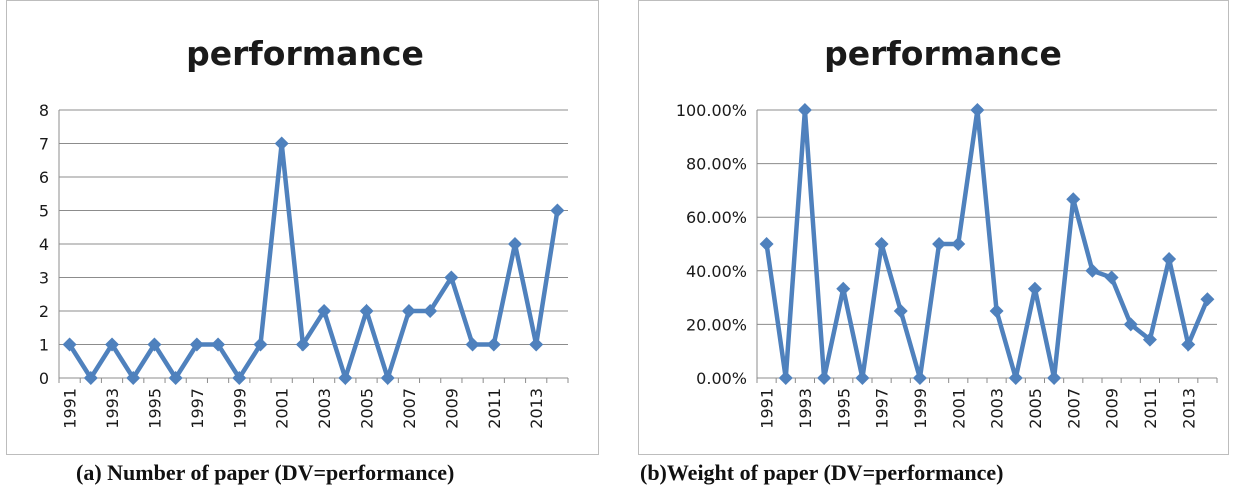  I want to click on y-tick-label: 7, so click(44, 144).